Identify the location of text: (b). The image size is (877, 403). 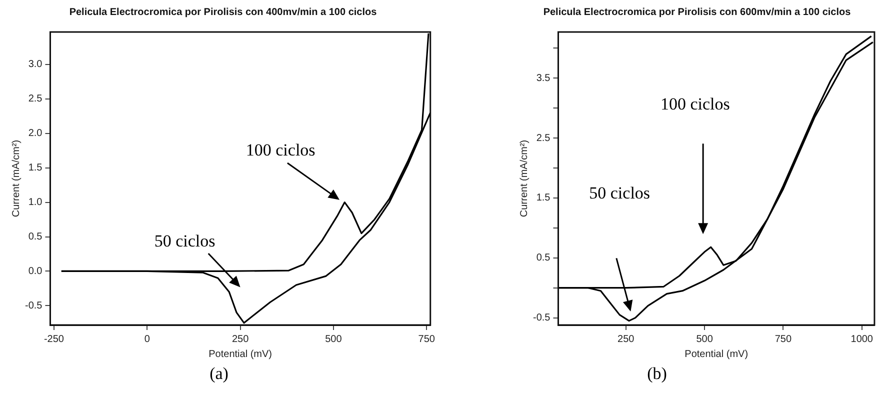
(657, 374).